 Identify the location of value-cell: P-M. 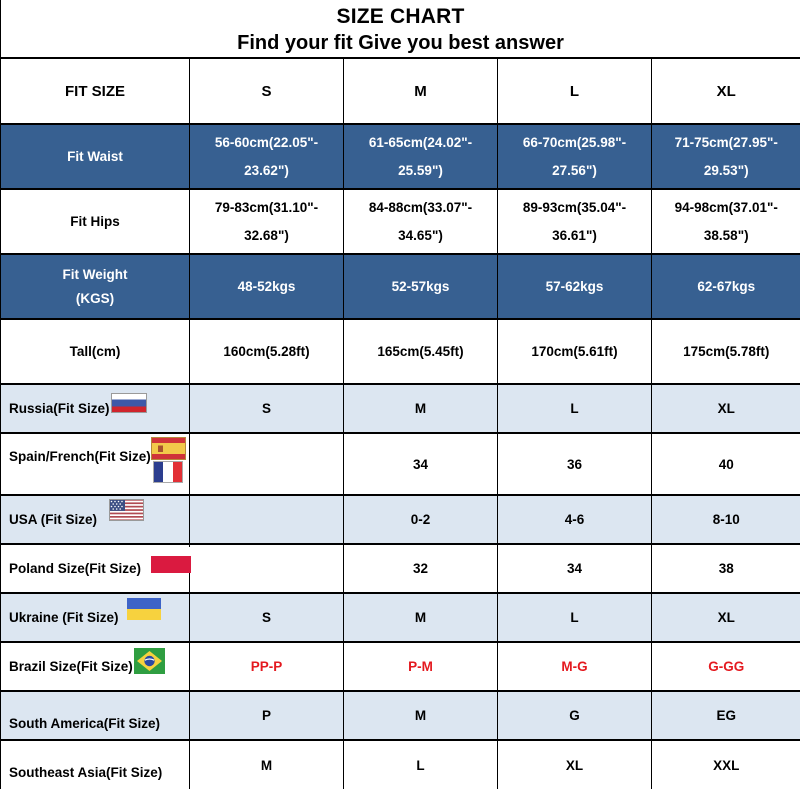
(420, 666).